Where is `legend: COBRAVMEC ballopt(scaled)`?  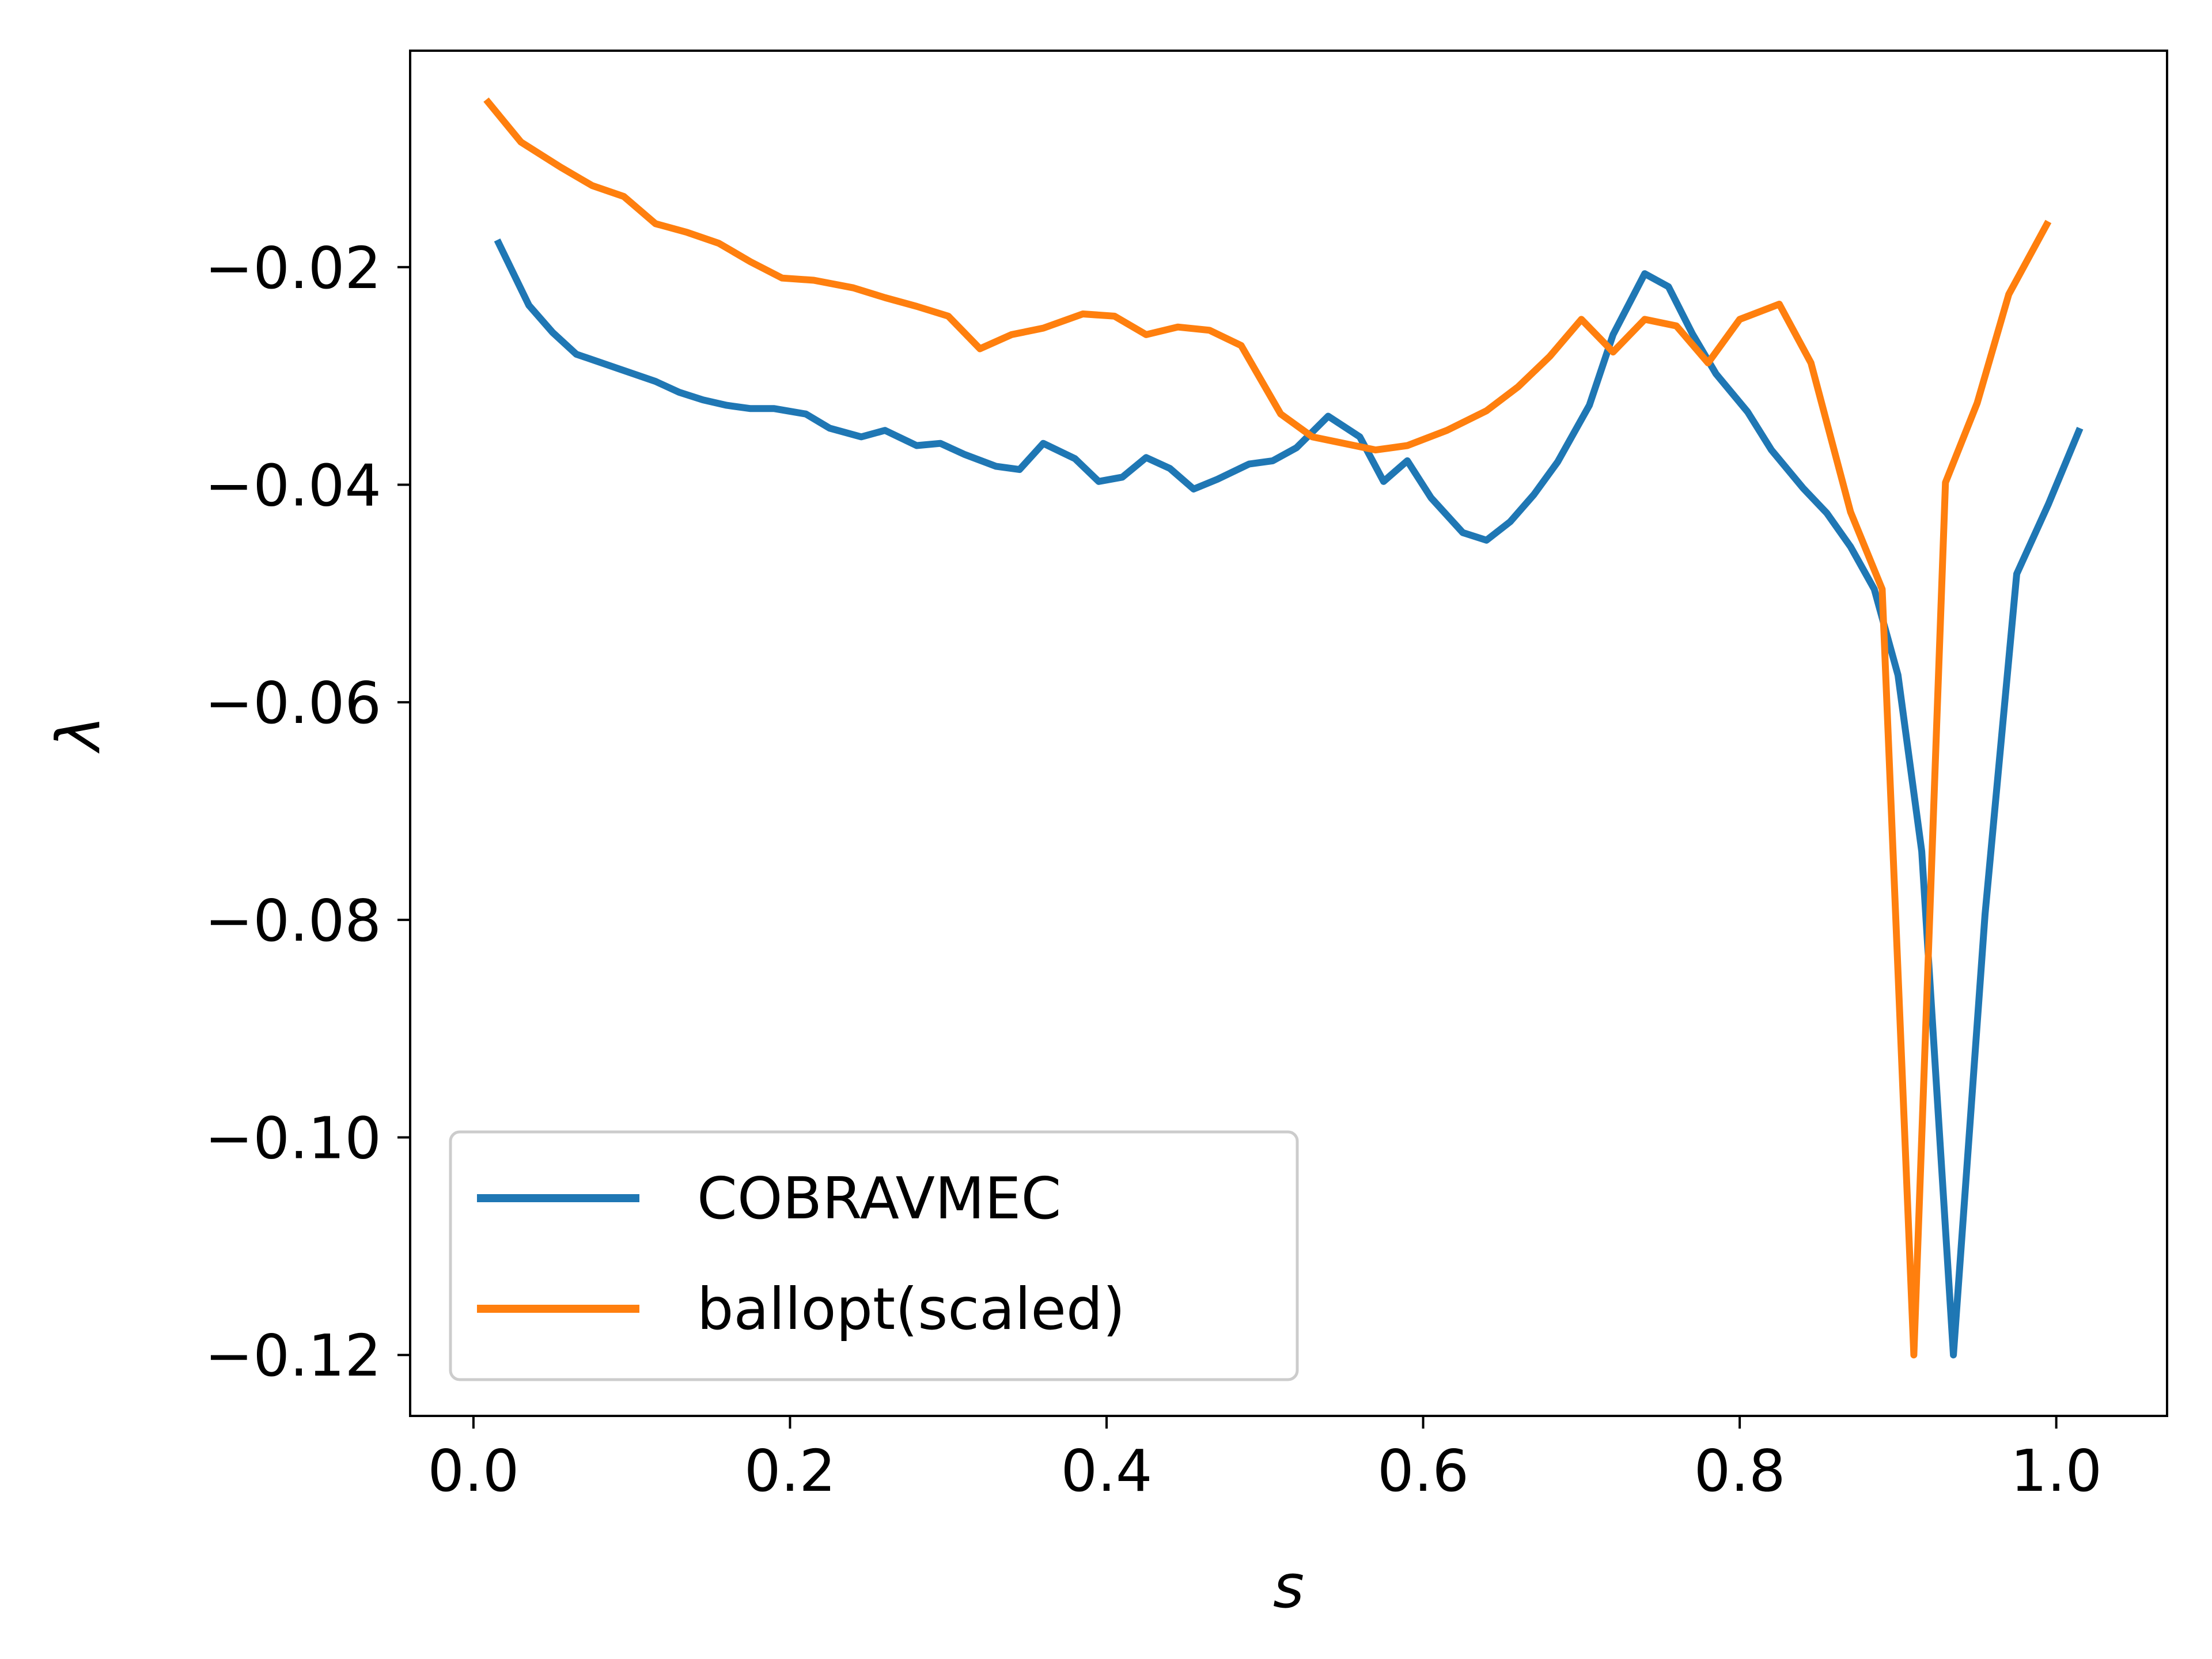
legend: COBRAVMEC ballopt(scaled) is located at coordinates (874, 1255).